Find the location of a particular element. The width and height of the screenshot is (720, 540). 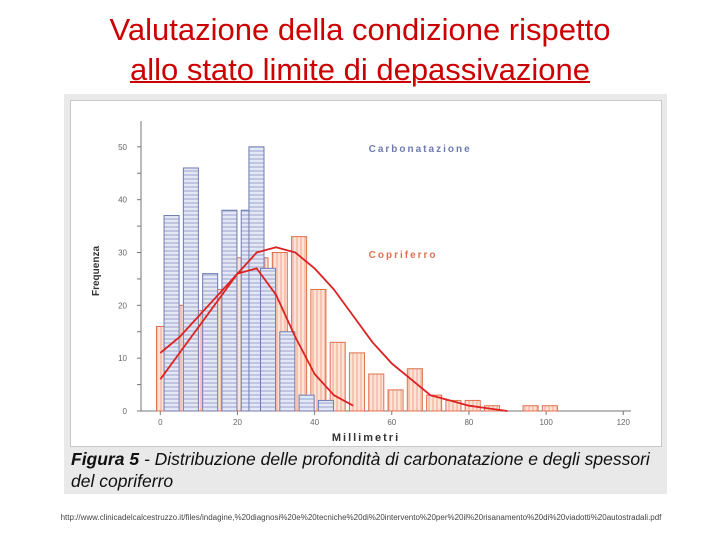

slide-title-line-2: allo stato limite di depassivazione is located at coordinates (360, 69).